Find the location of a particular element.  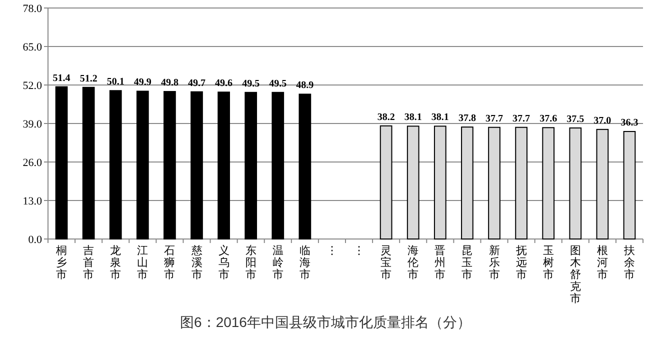

y-tick-label: 0.0 is located at coordinates (35, 240).